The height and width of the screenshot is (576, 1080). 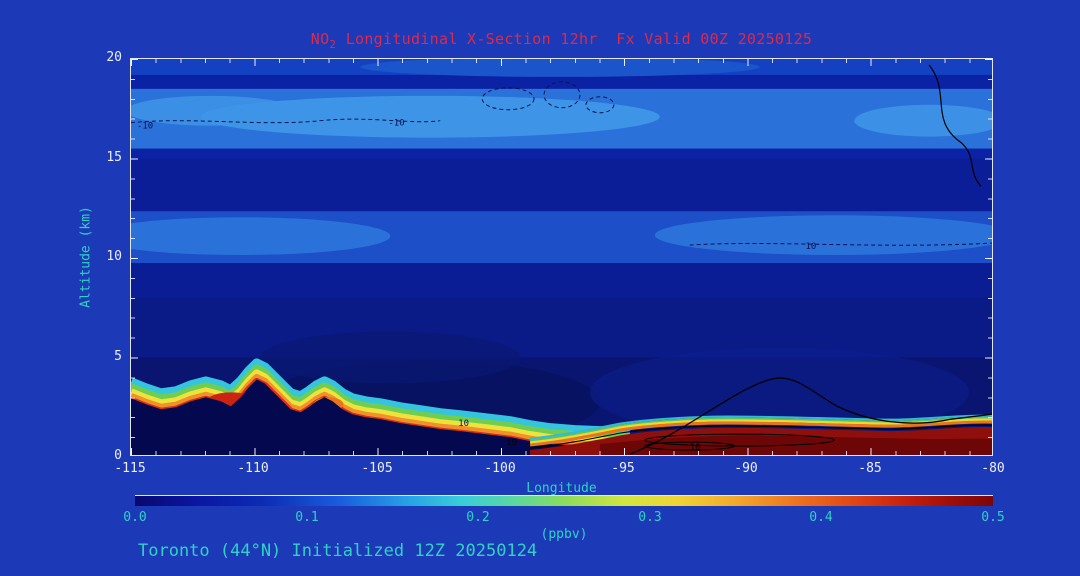 What do you see at coordinates (377, 468) in the screenshot?
I see `x-tick-label: -105` at bounding box center [377, 468].